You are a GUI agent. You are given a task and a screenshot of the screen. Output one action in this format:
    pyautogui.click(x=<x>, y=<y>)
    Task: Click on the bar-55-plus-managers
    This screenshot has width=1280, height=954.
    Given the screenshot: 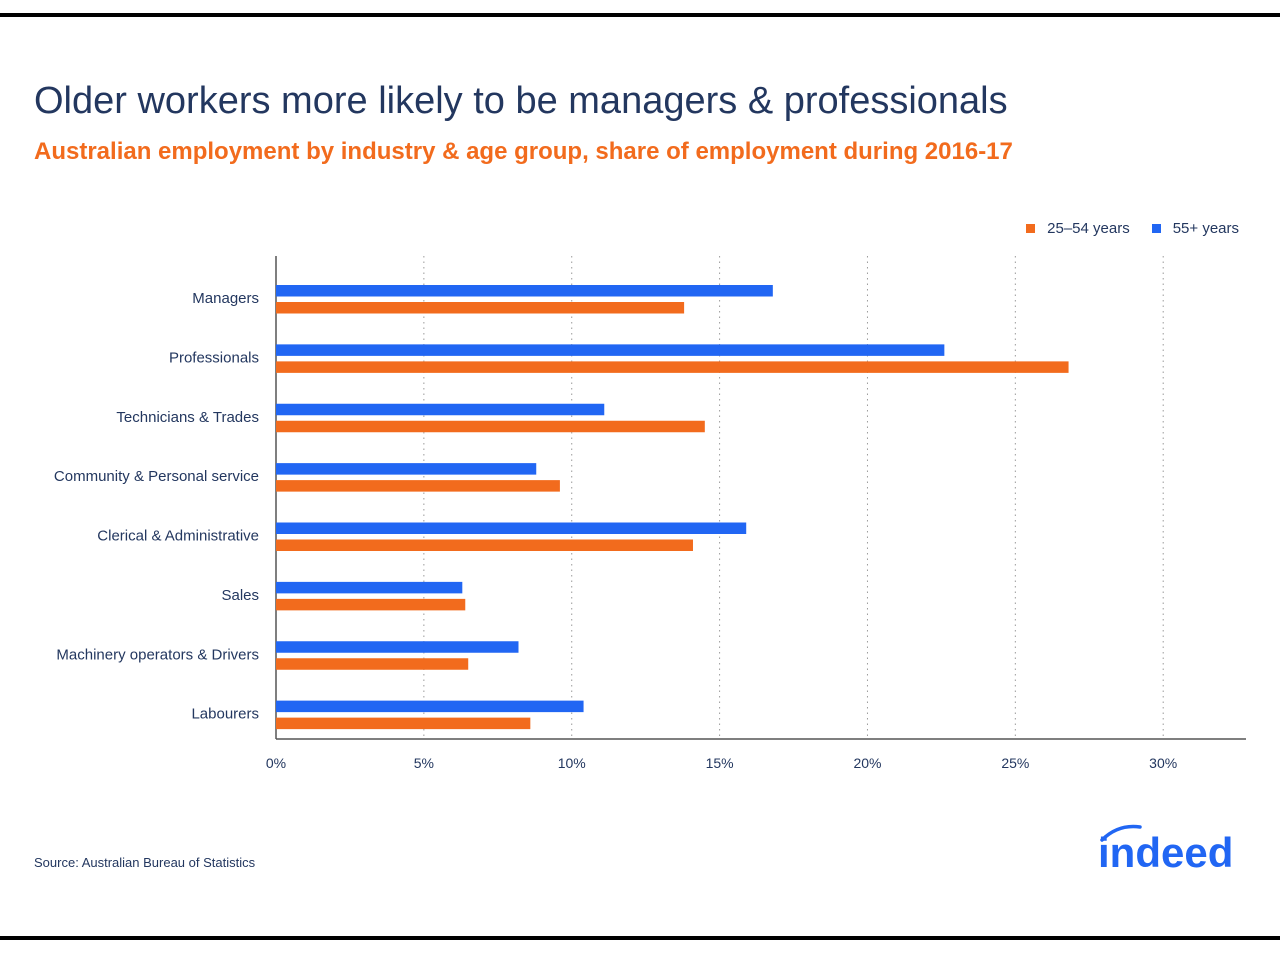 What is the action you would take?
    pyautogui.click(x=524, y=291)
    